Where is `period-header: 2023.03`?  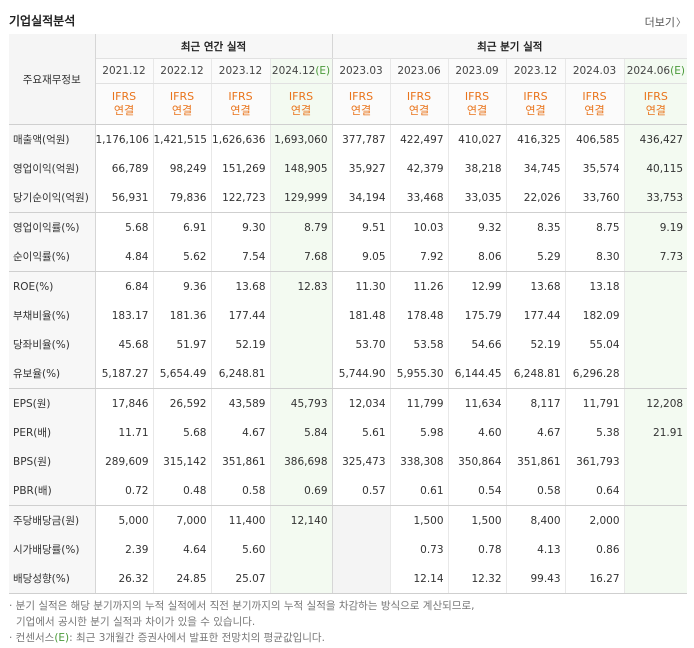
period-header: 2023.03 is located at coordinates (361, 71).